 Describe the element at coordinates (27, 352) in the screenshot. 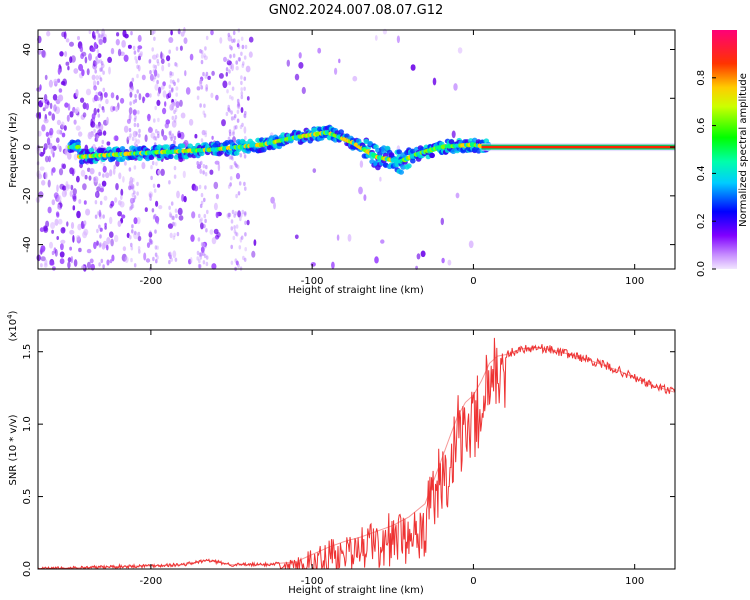

I see `y-tick-label: 1.5` at that location.